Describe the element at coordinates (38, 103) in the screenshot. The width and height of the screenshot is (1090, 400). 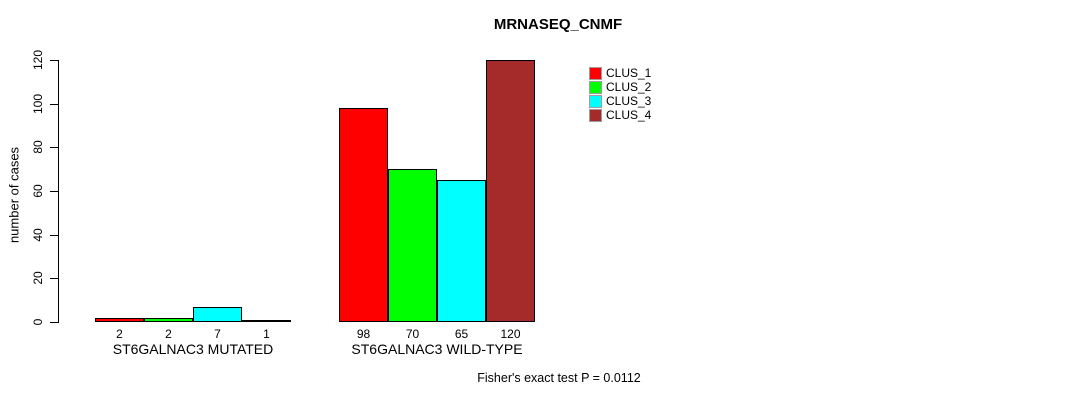
I see `y-tick-label: 100` at that location.